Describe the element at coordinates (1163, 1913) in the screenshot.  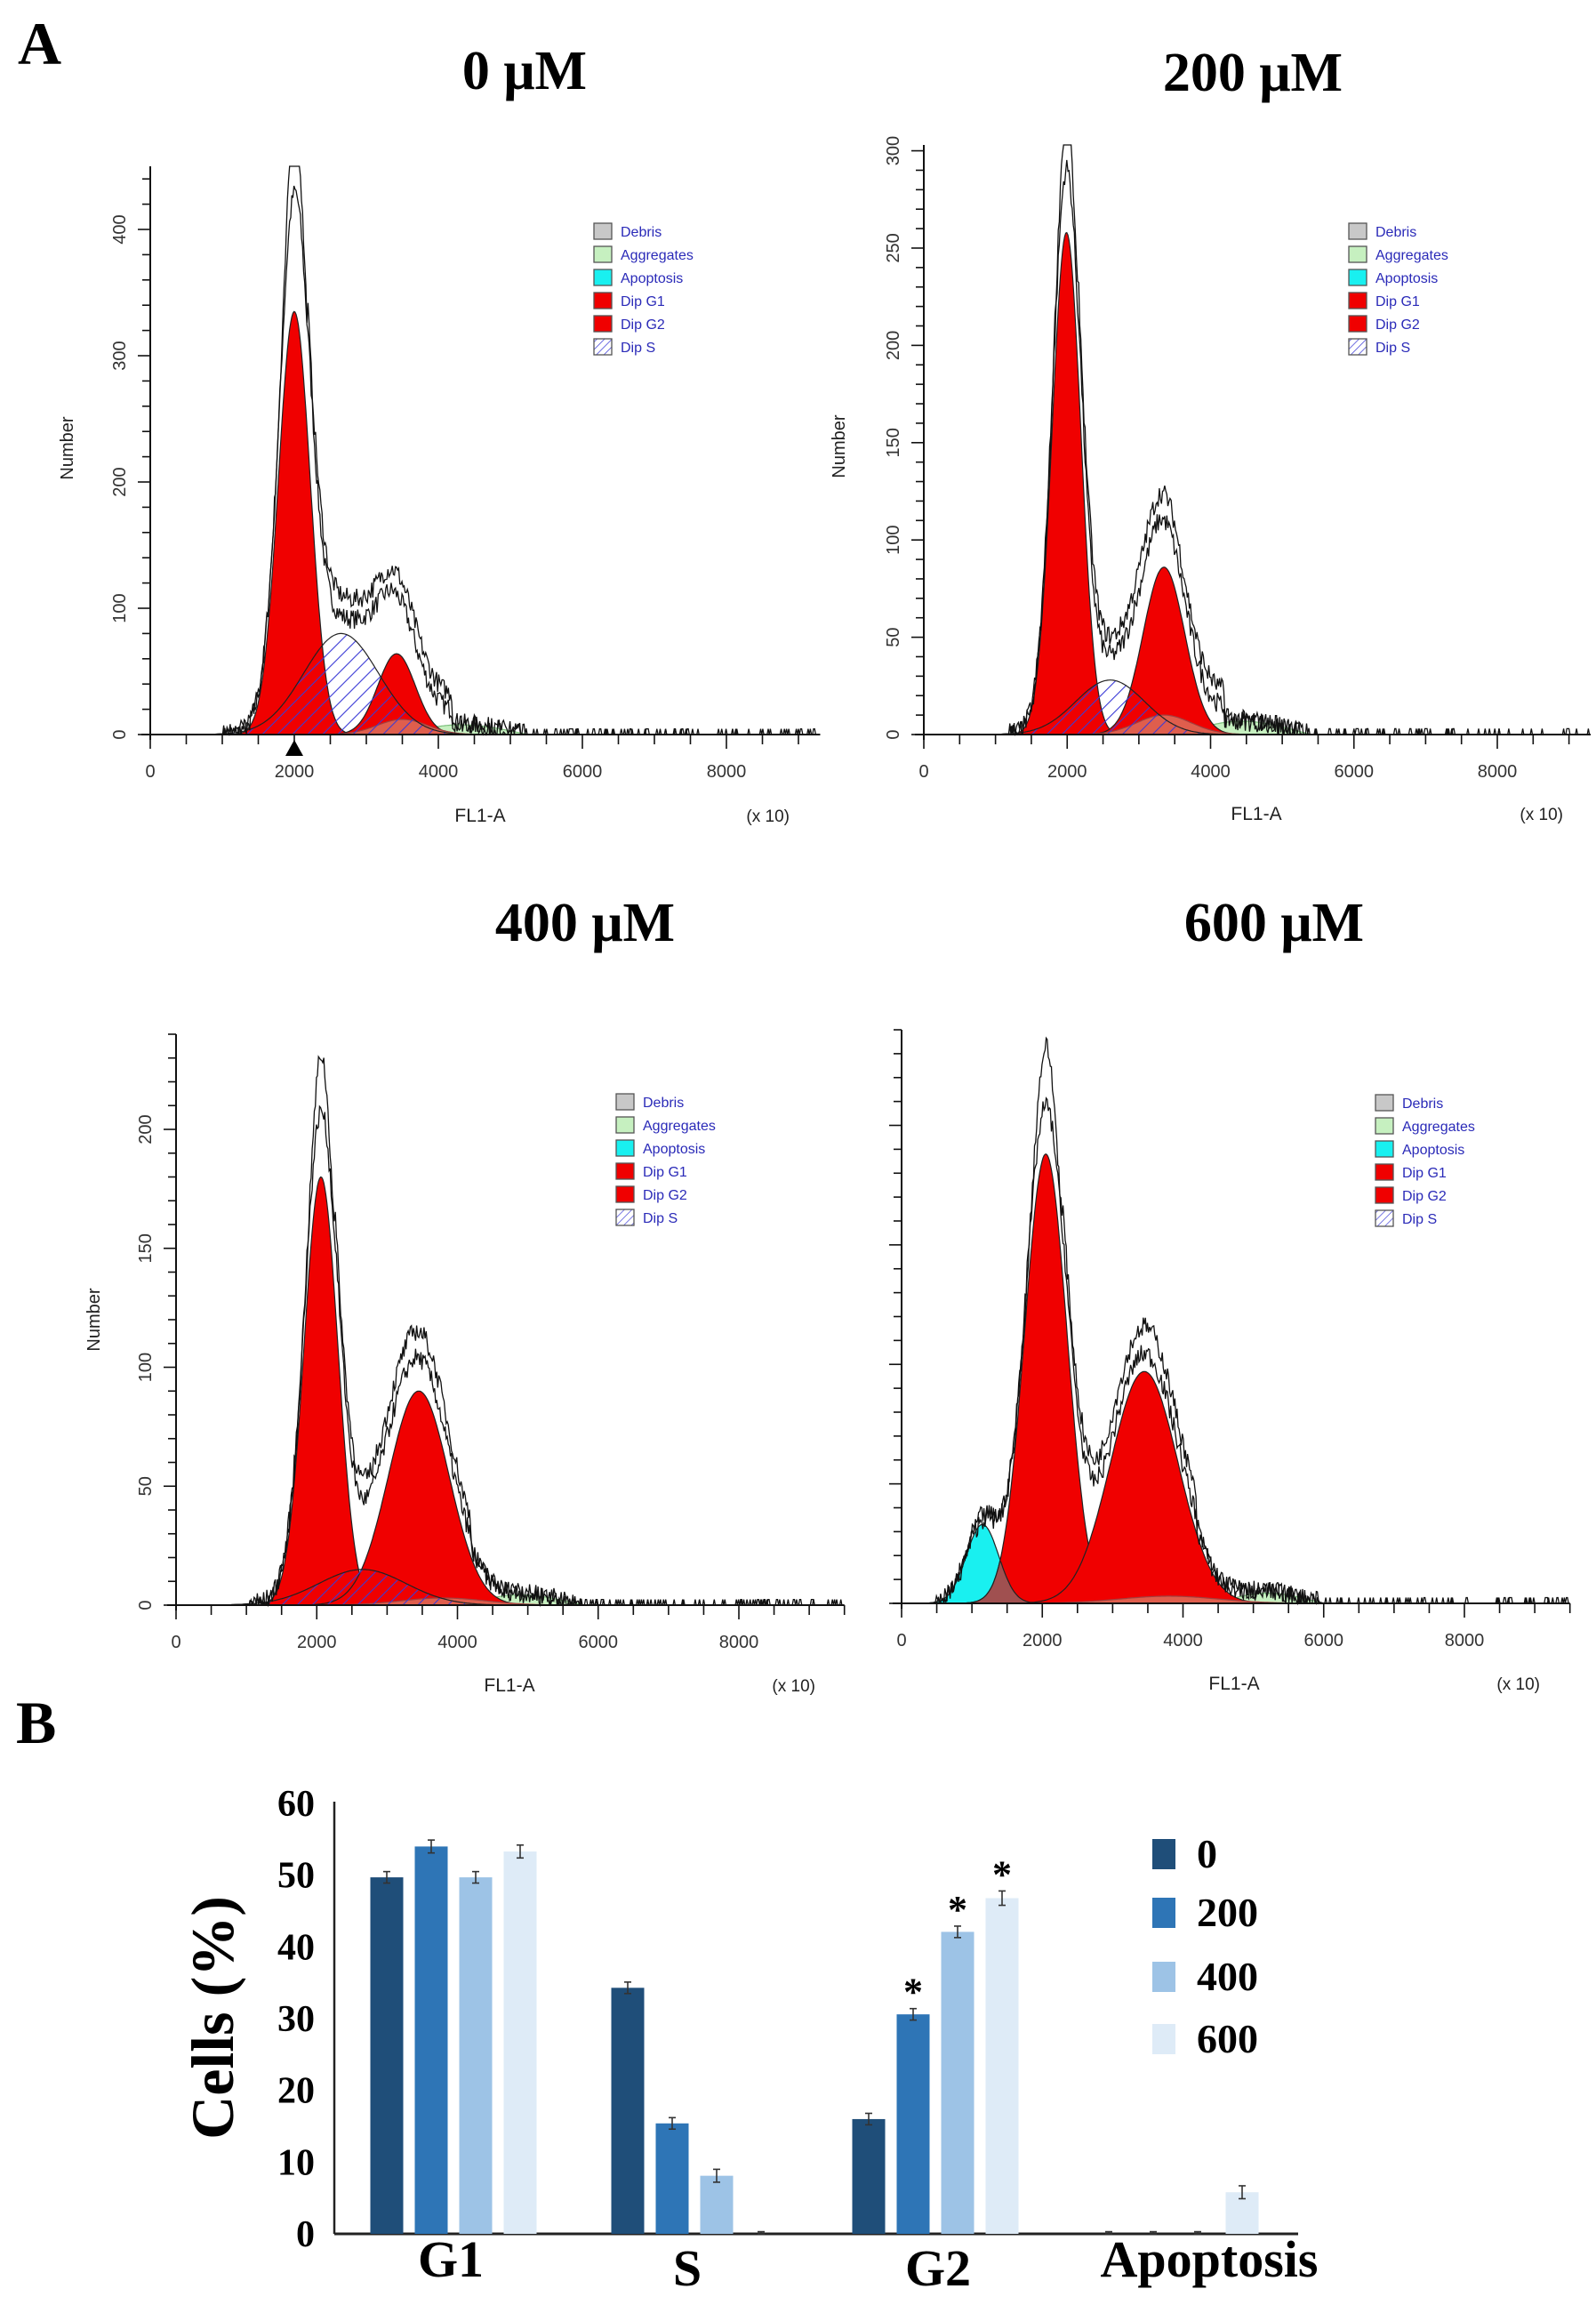
I see `bar-legend-swatch` at that location.